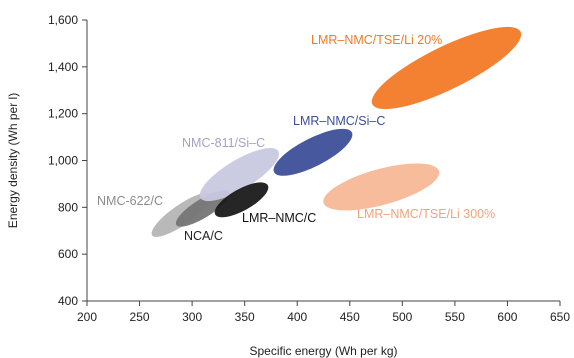 This screenshot has height=358, width=574. What do you see at coordinates (63, 67) in the screenshot?
I see `y-tick-label: 1,400` at bounding box center [63, 67].